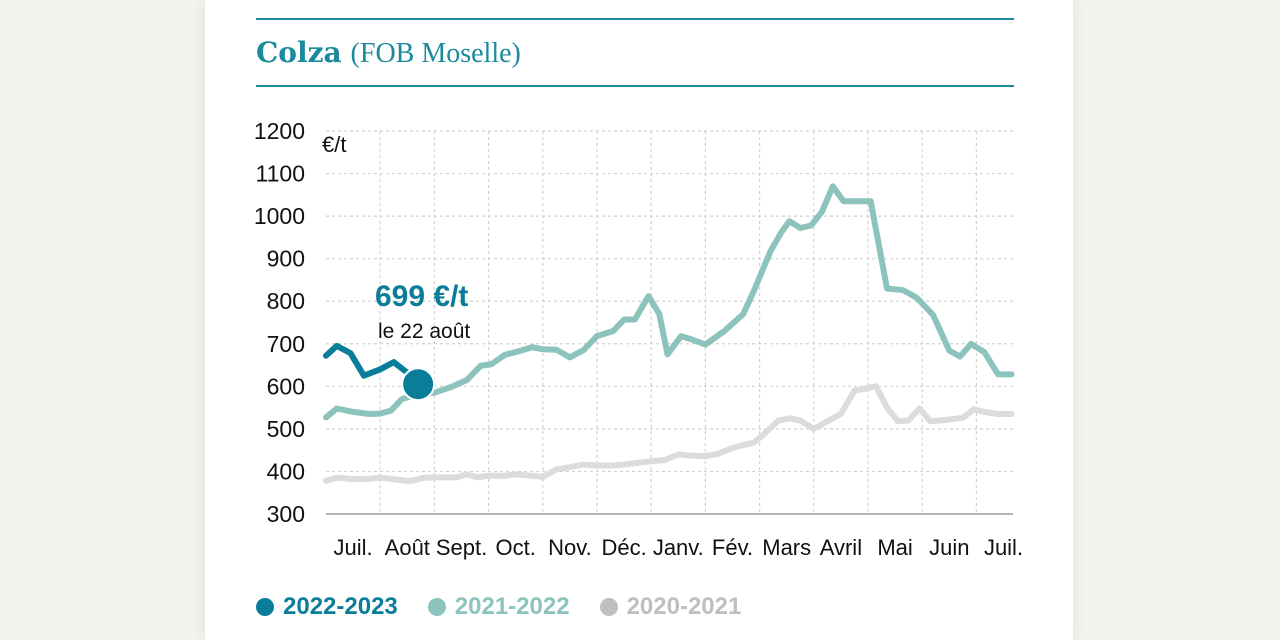  Describe the element at coordinates (461, 547) in the screenshot. I see `x-tick-label: Sept.` at that location.